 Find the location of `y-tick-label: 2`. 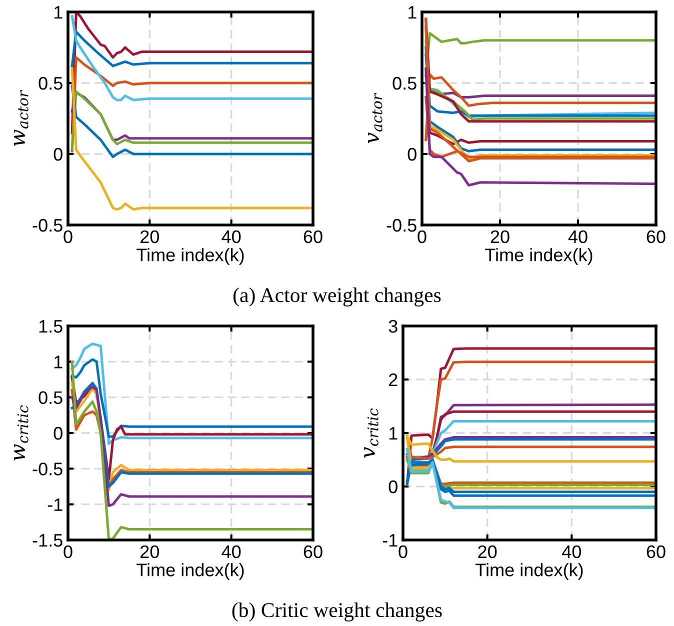

y-tick-label: 2 is located at coordinates (393, 379).